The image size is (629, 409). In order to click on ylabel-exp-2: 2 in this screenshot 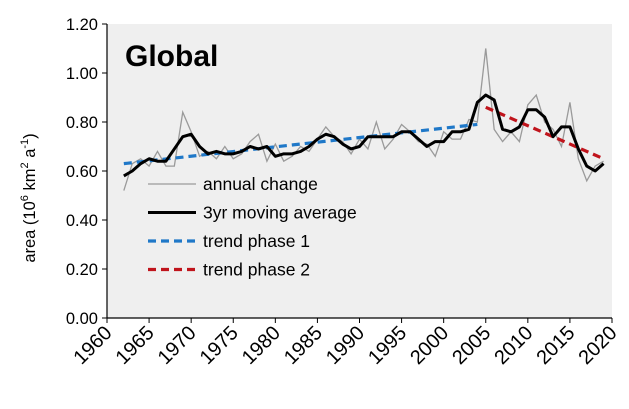, I will do `click(25, 165)`.